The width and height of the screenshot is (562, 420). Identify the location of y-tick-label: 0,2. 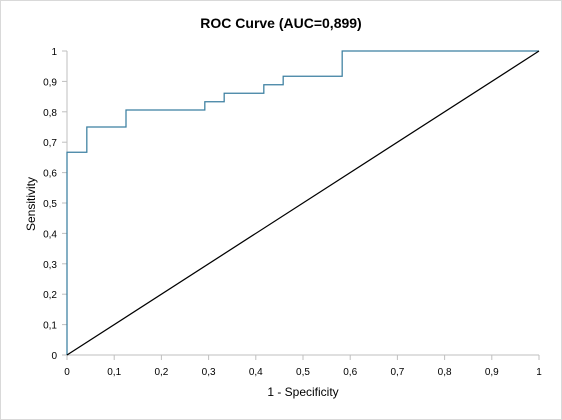
(50, 295).